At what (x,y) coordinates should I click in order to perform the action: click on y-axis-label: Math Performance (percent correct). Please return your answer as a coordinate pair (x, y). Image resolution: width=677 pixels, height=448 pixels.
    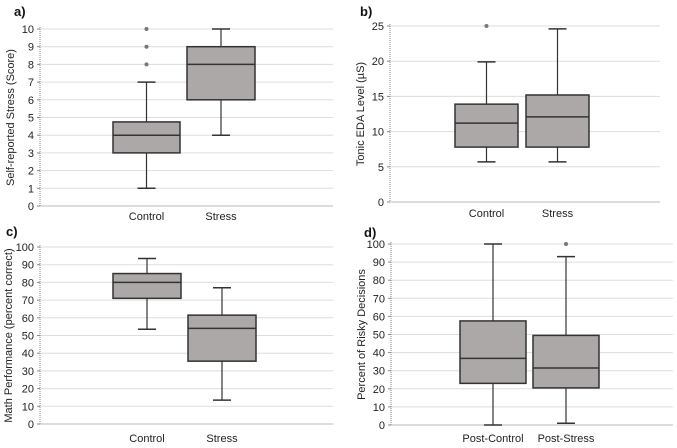
    Looking at the image, I should click on (9, 335).